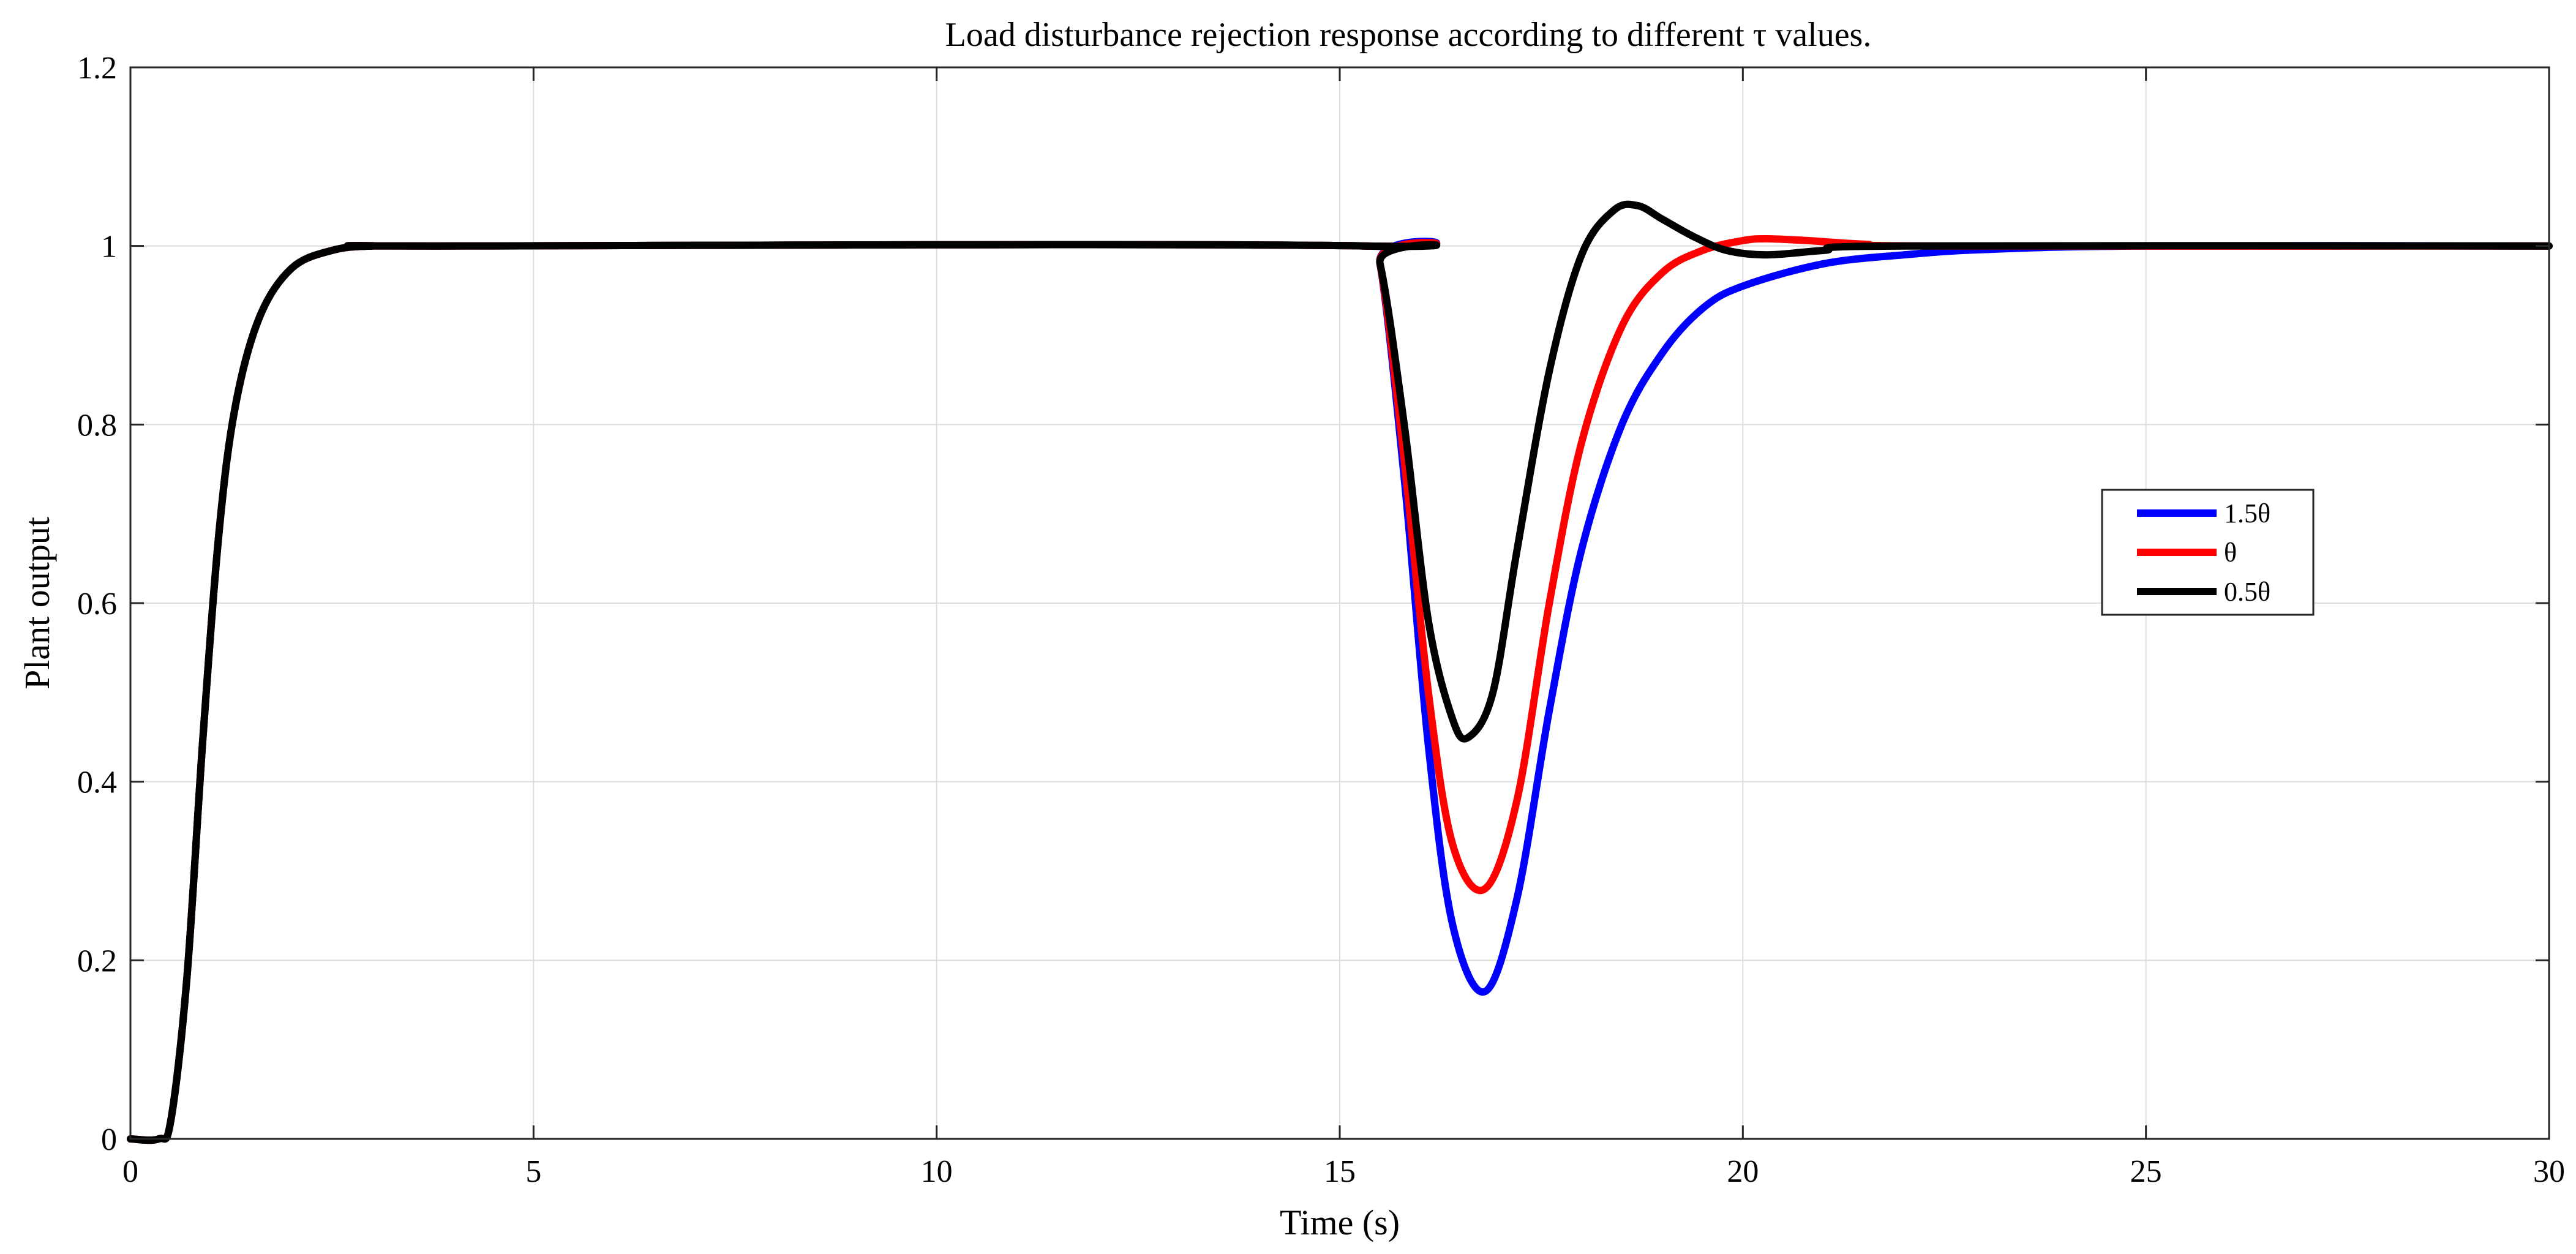 This screenshot has width=2576, height=1254. I want to click on y-tick-label: 0.6, so click(97, 604).